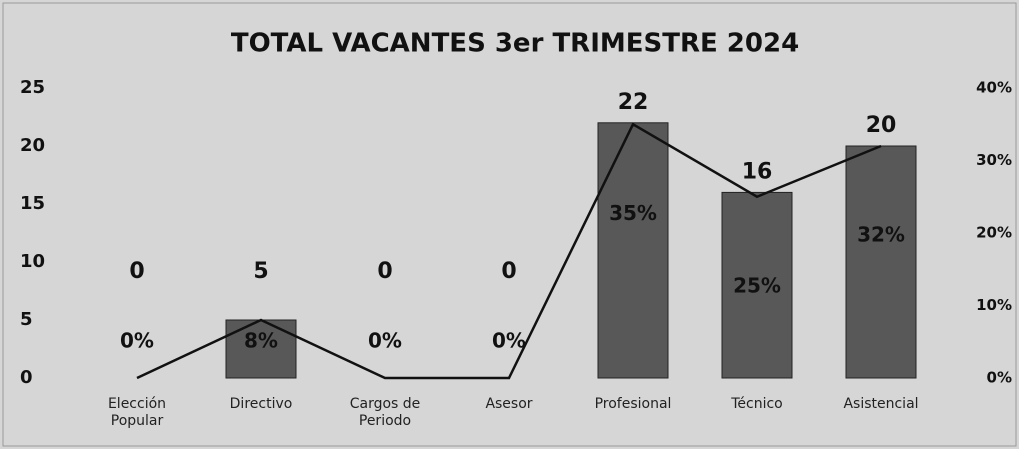  I want to click on y2-tick-label: 40%, so click(994, 88).